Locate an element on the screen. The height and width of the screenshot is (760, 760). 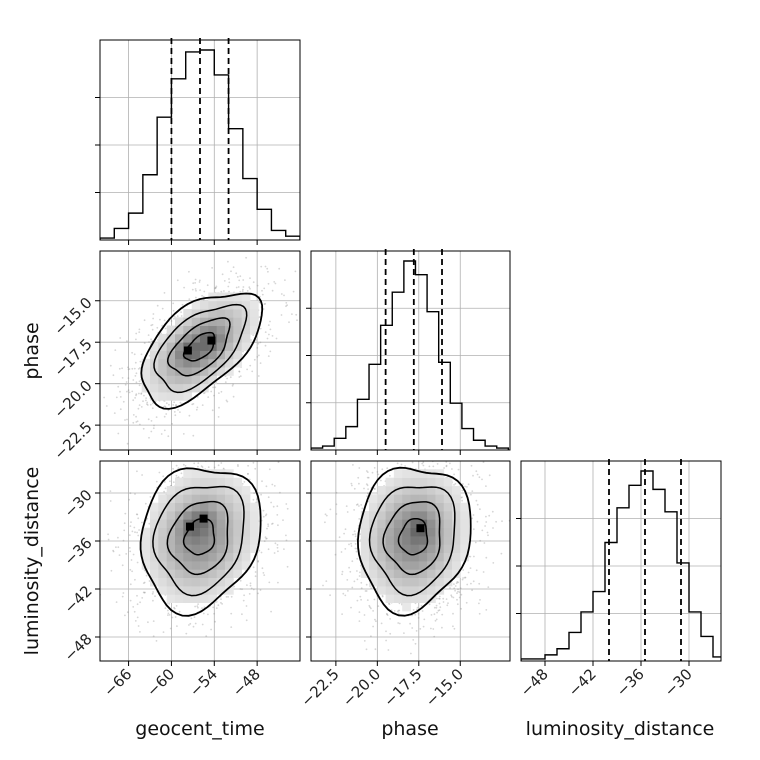
marginal-panel-geocent-time is located at coordinates (198, 141).